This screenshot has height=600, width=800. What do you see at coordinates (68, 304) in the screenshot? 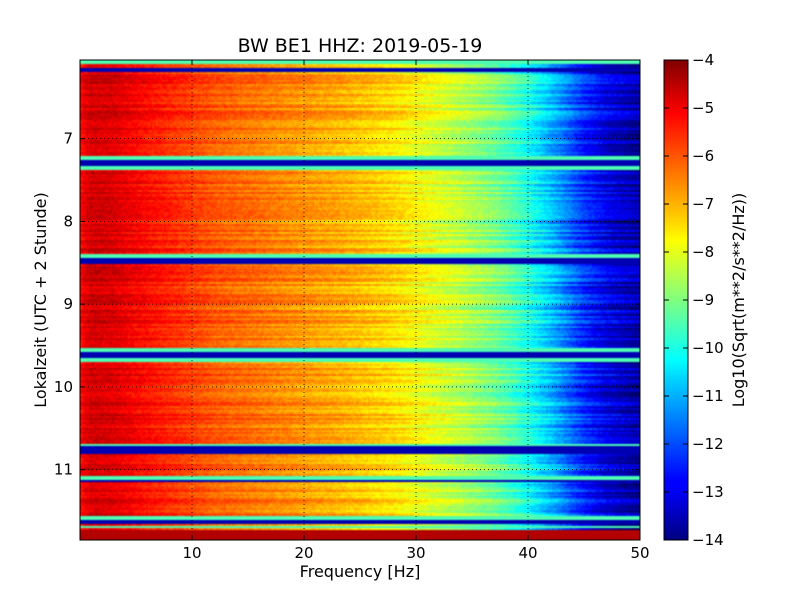
I see `y-tick-label: 9` at bounding box center [68, 304].